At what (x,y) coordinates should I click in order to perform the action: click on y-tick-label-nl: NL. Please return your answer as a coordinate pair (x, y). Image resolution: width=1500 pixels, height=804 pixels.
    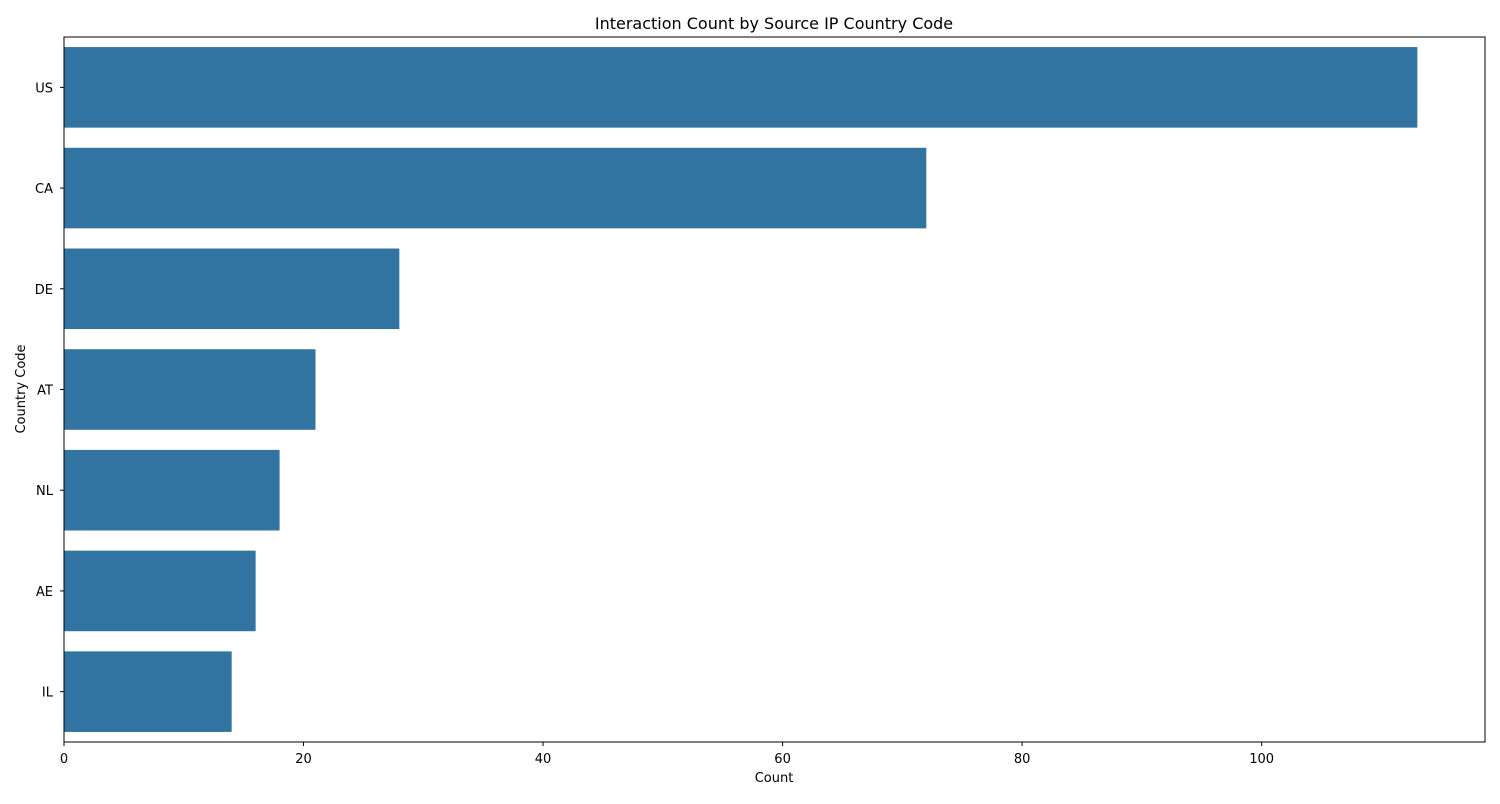
    Looking at the image, I should click on (45, 491).